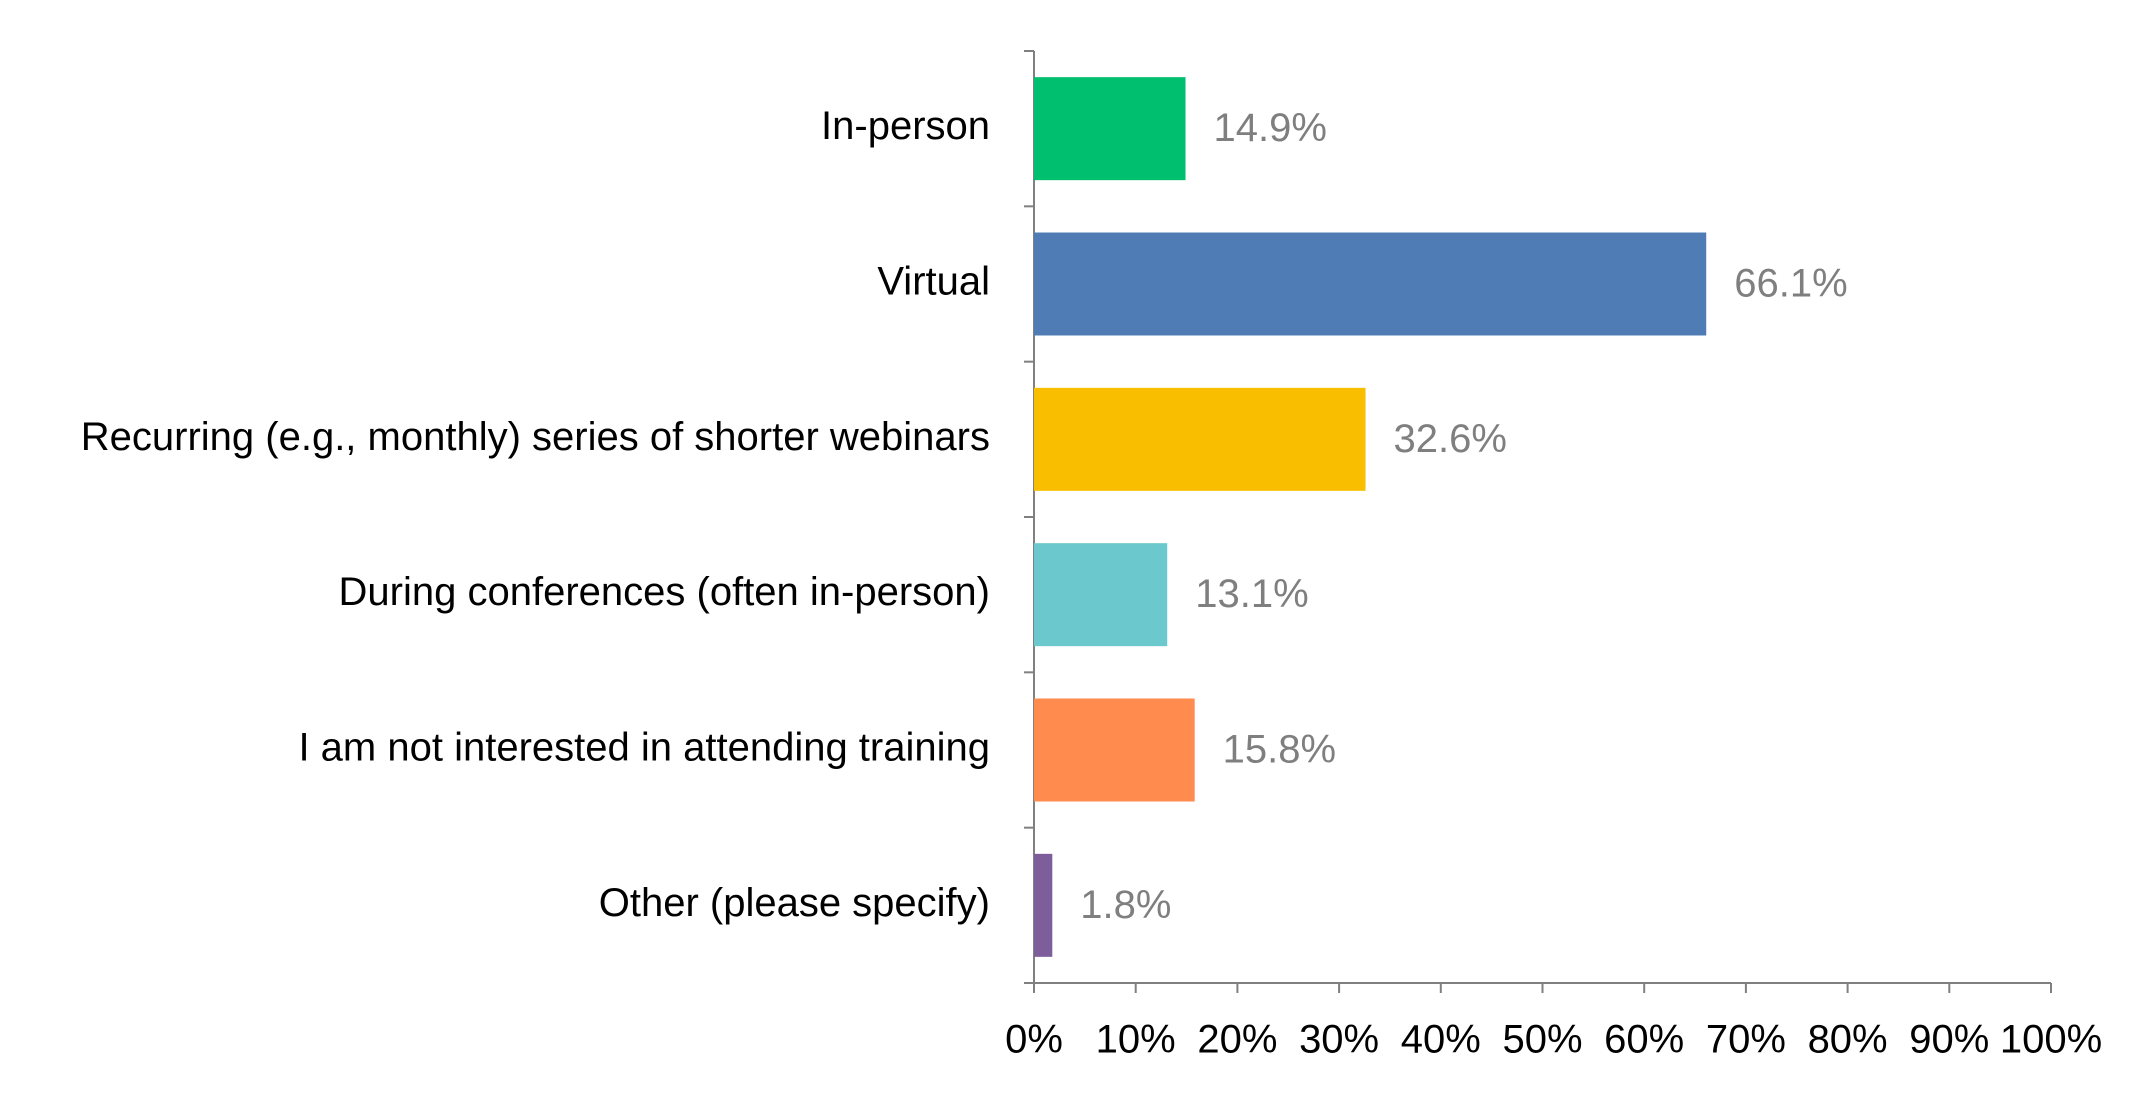 This screenshot has width=2145, height=1094. Describe the element at coordinates (1034, 1040) in the screenshot. I see `x-tick-label: 0%` at that location.